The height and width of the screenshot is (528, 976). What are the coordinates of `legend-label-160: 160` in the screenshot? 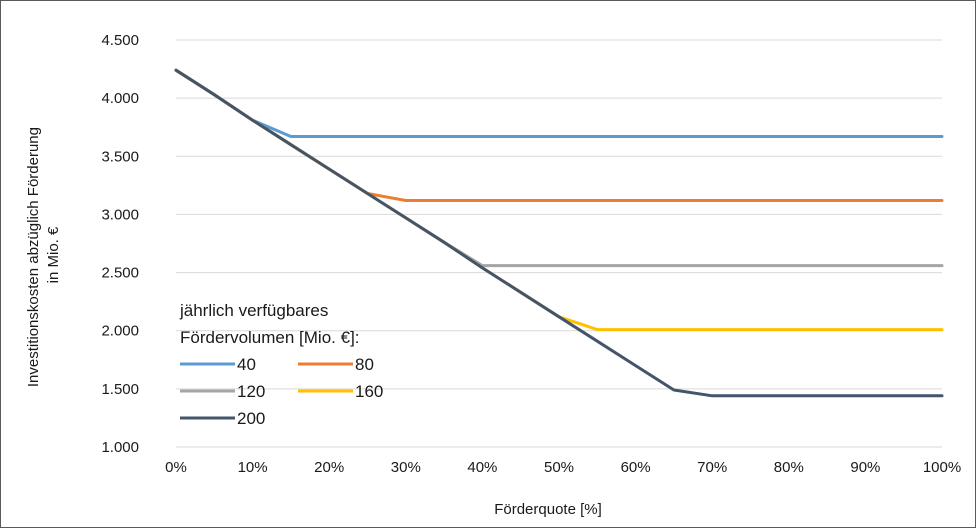 It's located at (369, 391).